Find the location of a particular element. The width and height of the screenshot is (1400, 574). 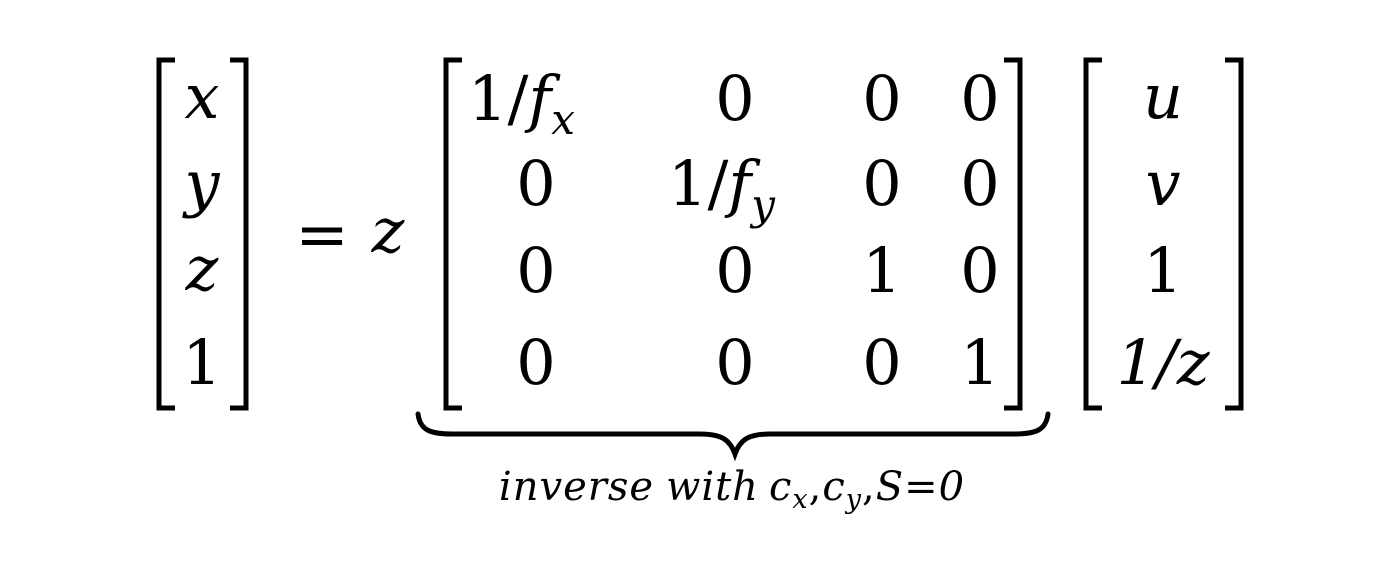

svg-text: 1/fx is located at coordinates (521, 103).